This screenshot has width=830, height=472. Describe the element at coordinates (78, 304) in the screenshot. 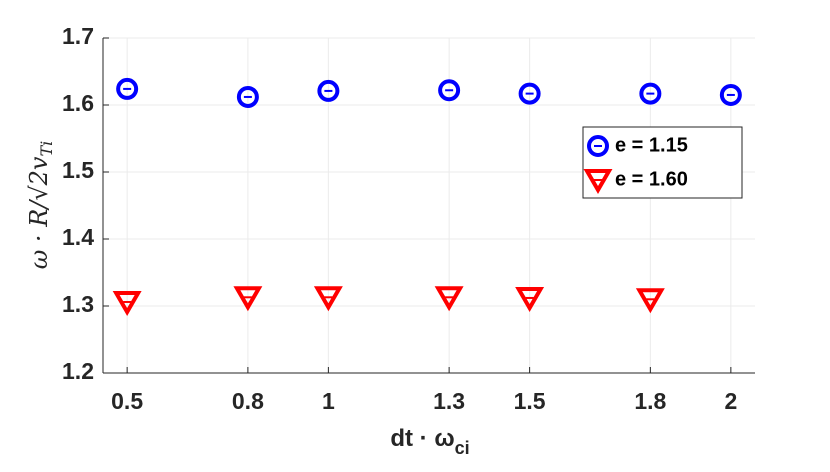

I see `y-tick-label: 1.3` at that location.